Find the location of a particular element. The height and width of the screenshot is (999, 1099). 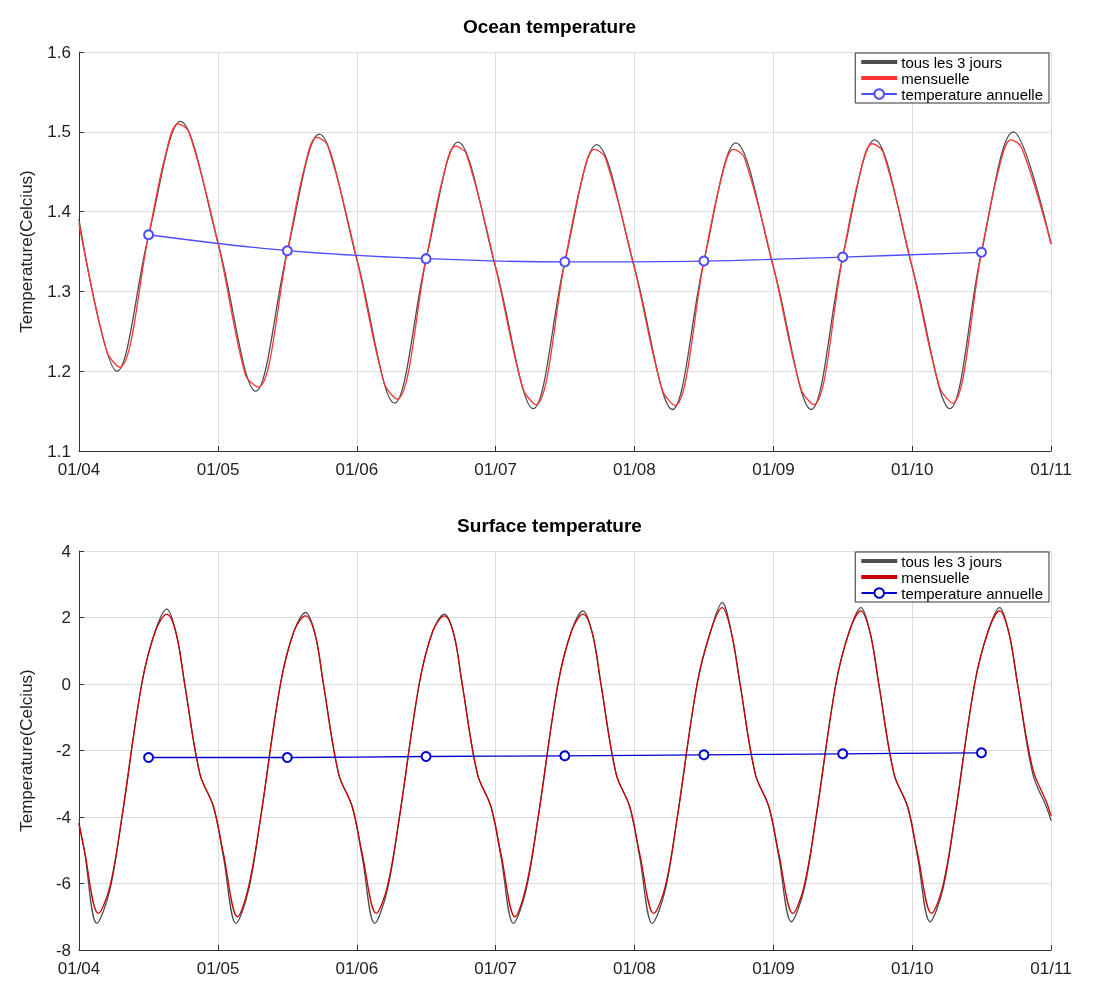

y-tick-label: -8 is located at coordinates (63, 950).